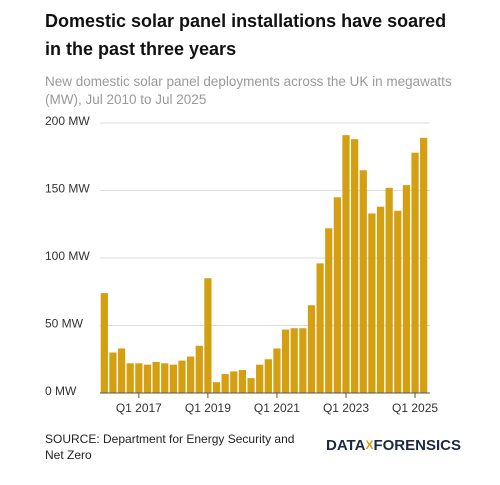 The width and height of the screenshot is (500, 485). What do you see at coordinates (67, 189) in the screenshot?
I see `y-tick-label: 150 MW` at bounding box center [67, 189].